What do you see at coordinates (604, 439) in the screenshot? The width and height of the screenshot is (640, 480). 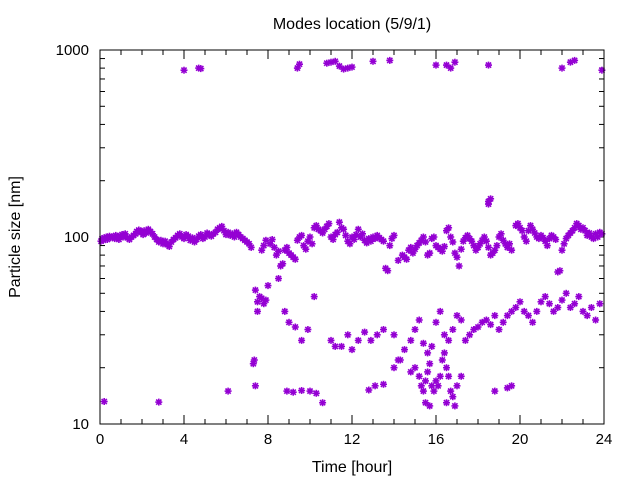 I see `x-tick-label: 24` at bounding box center [604, 439].